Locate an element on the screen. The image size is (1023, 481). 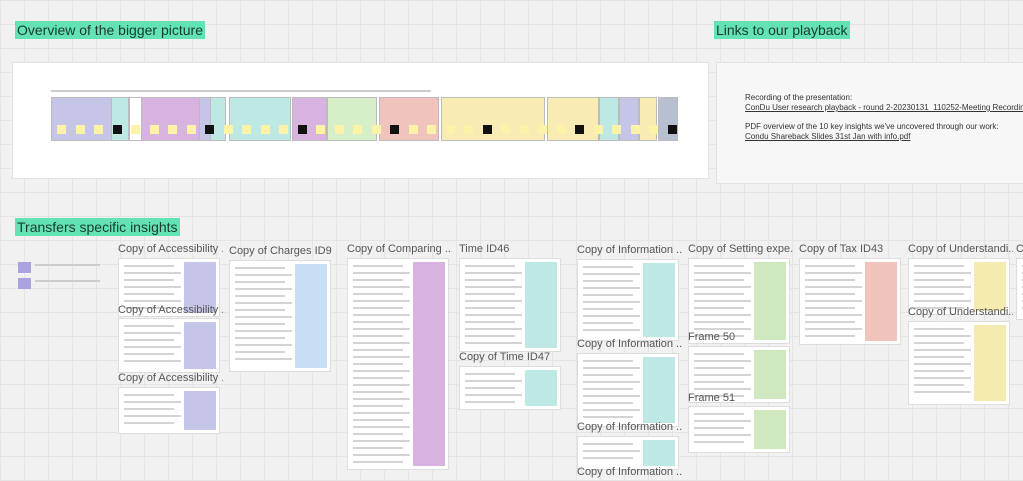
section-title: Transfers specific insights is located at coordinates (97, 227).